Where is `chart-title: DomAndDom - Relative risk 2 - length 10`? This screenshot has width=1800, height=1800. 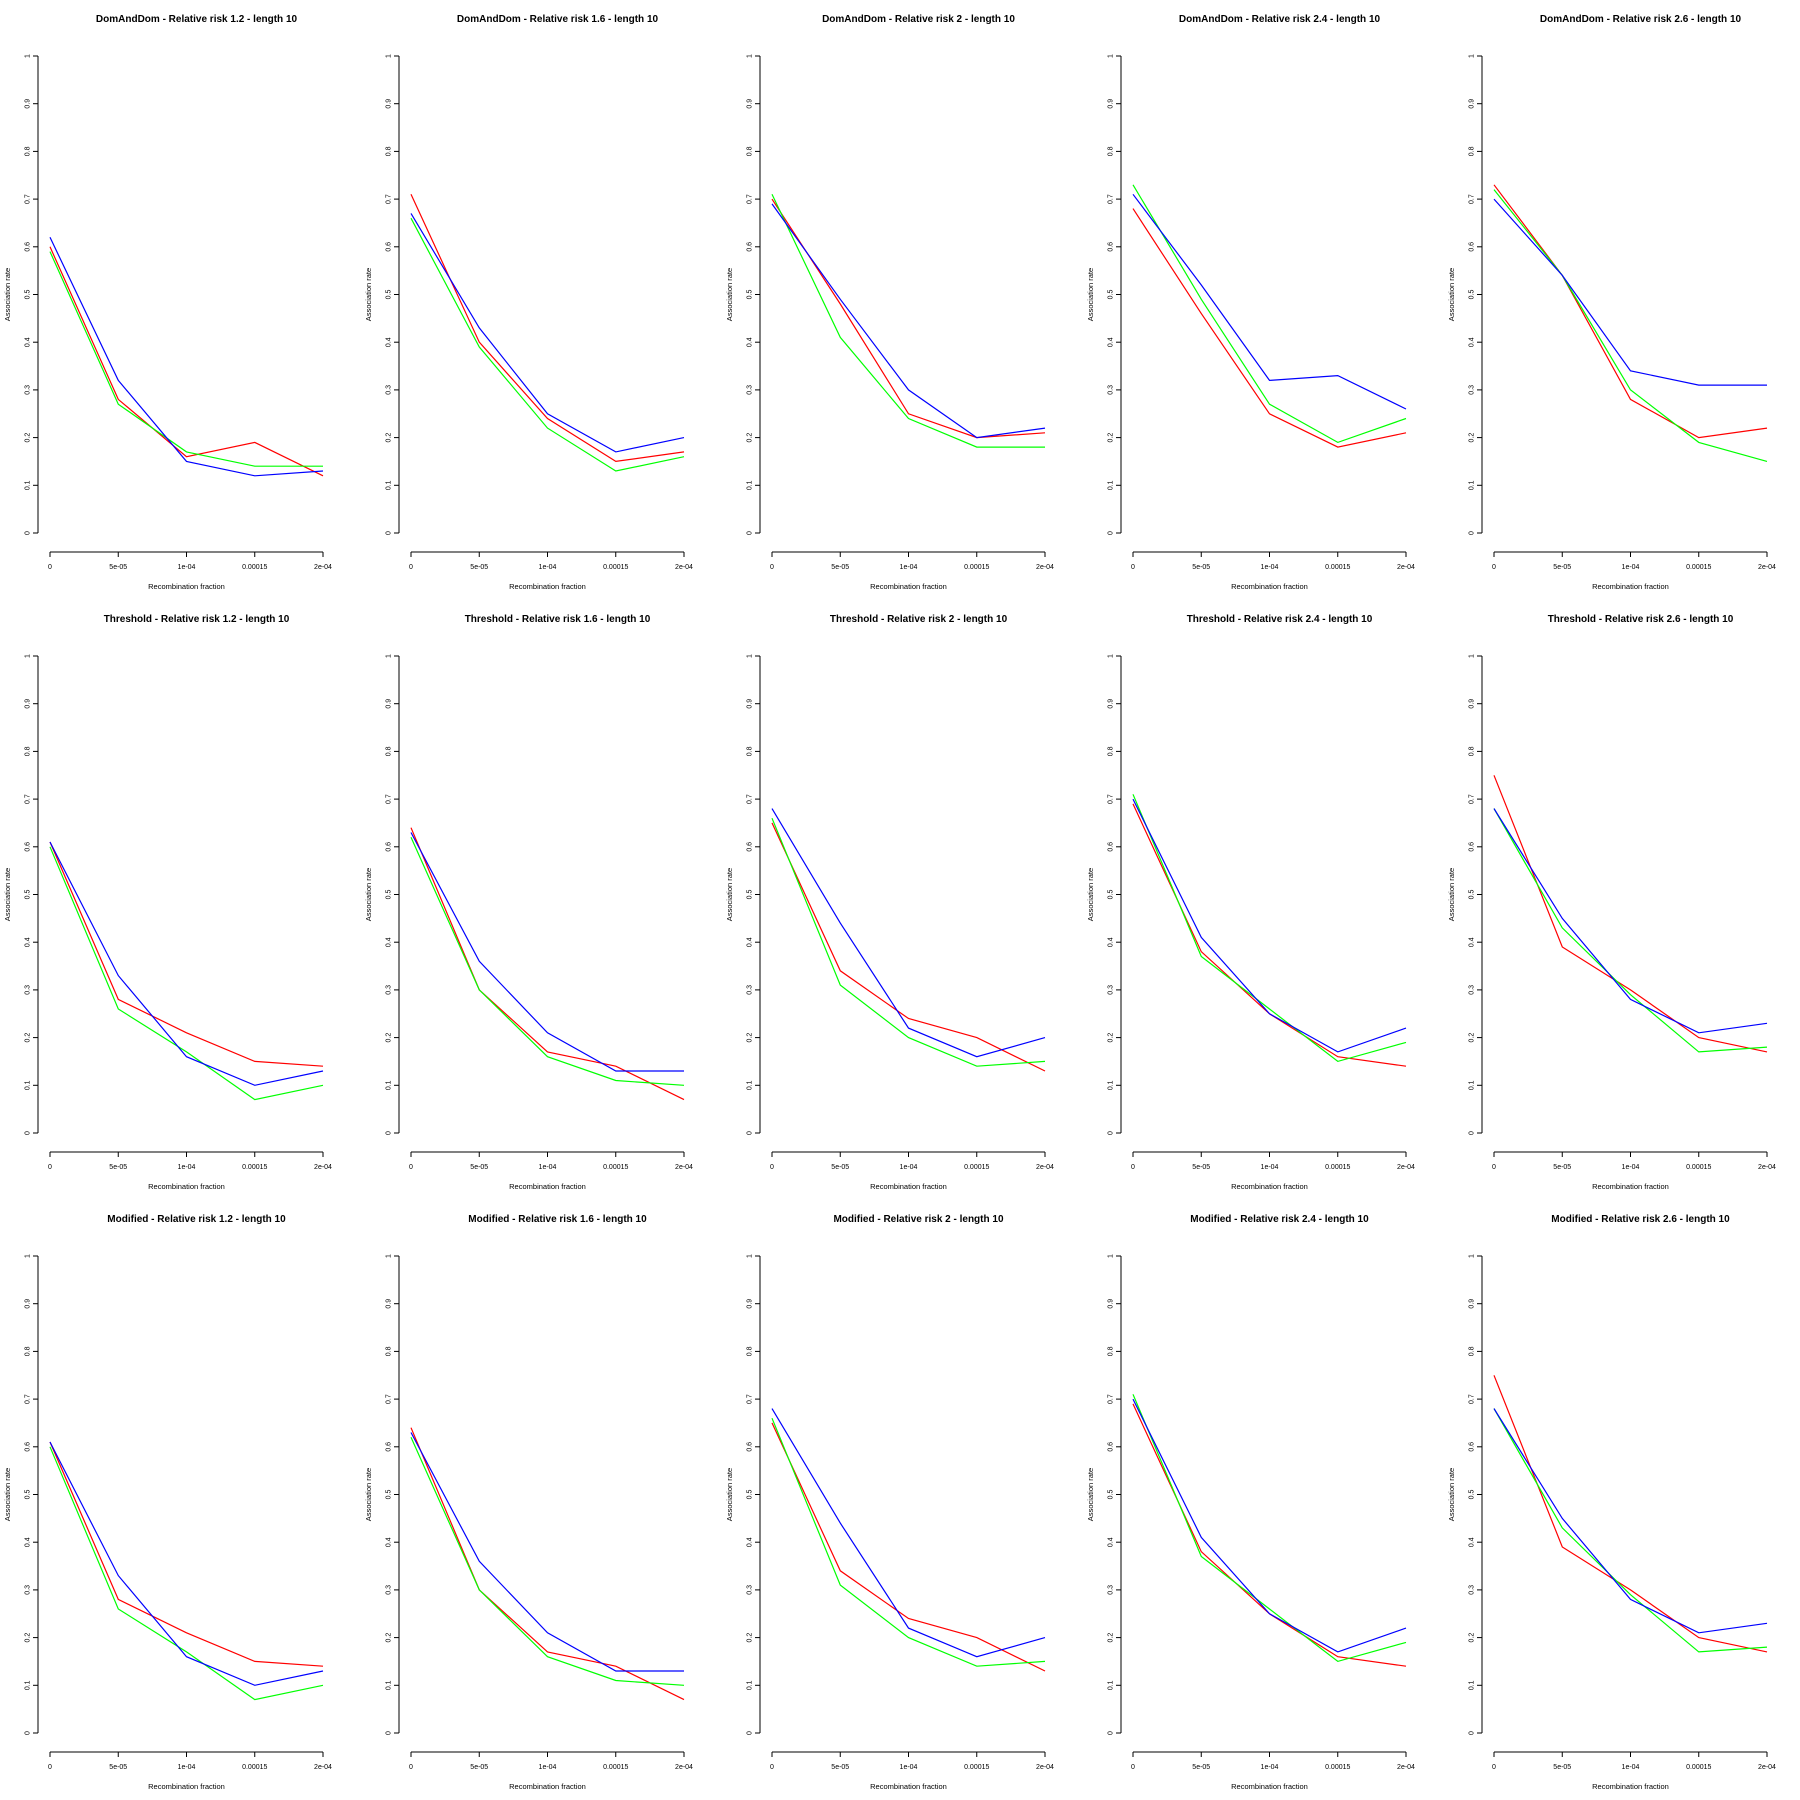
chart-title: DomAndDom - Relative risk 2 - length 10 is located at coordinates (918, 19).